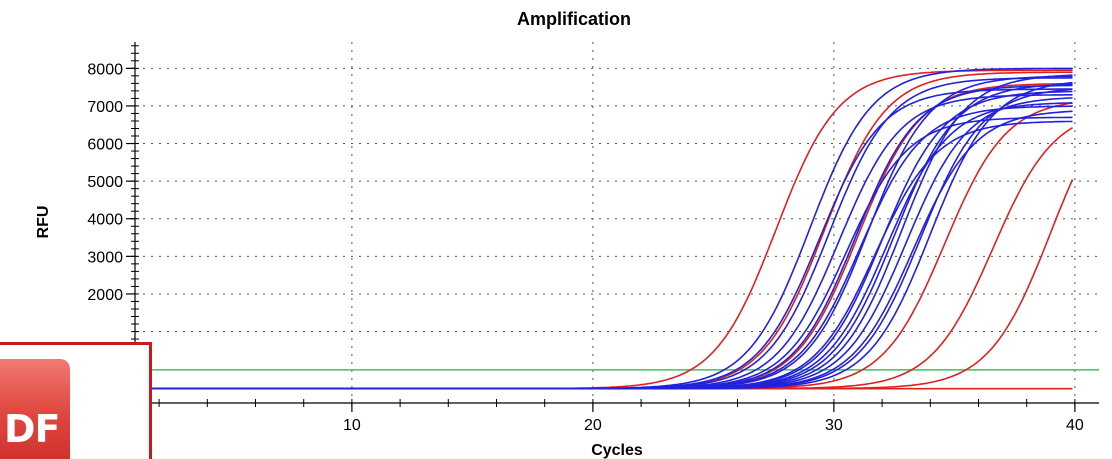 The image size is (1112, 459). I want to click on x-axis-label: Cycles, so click(617, 450).